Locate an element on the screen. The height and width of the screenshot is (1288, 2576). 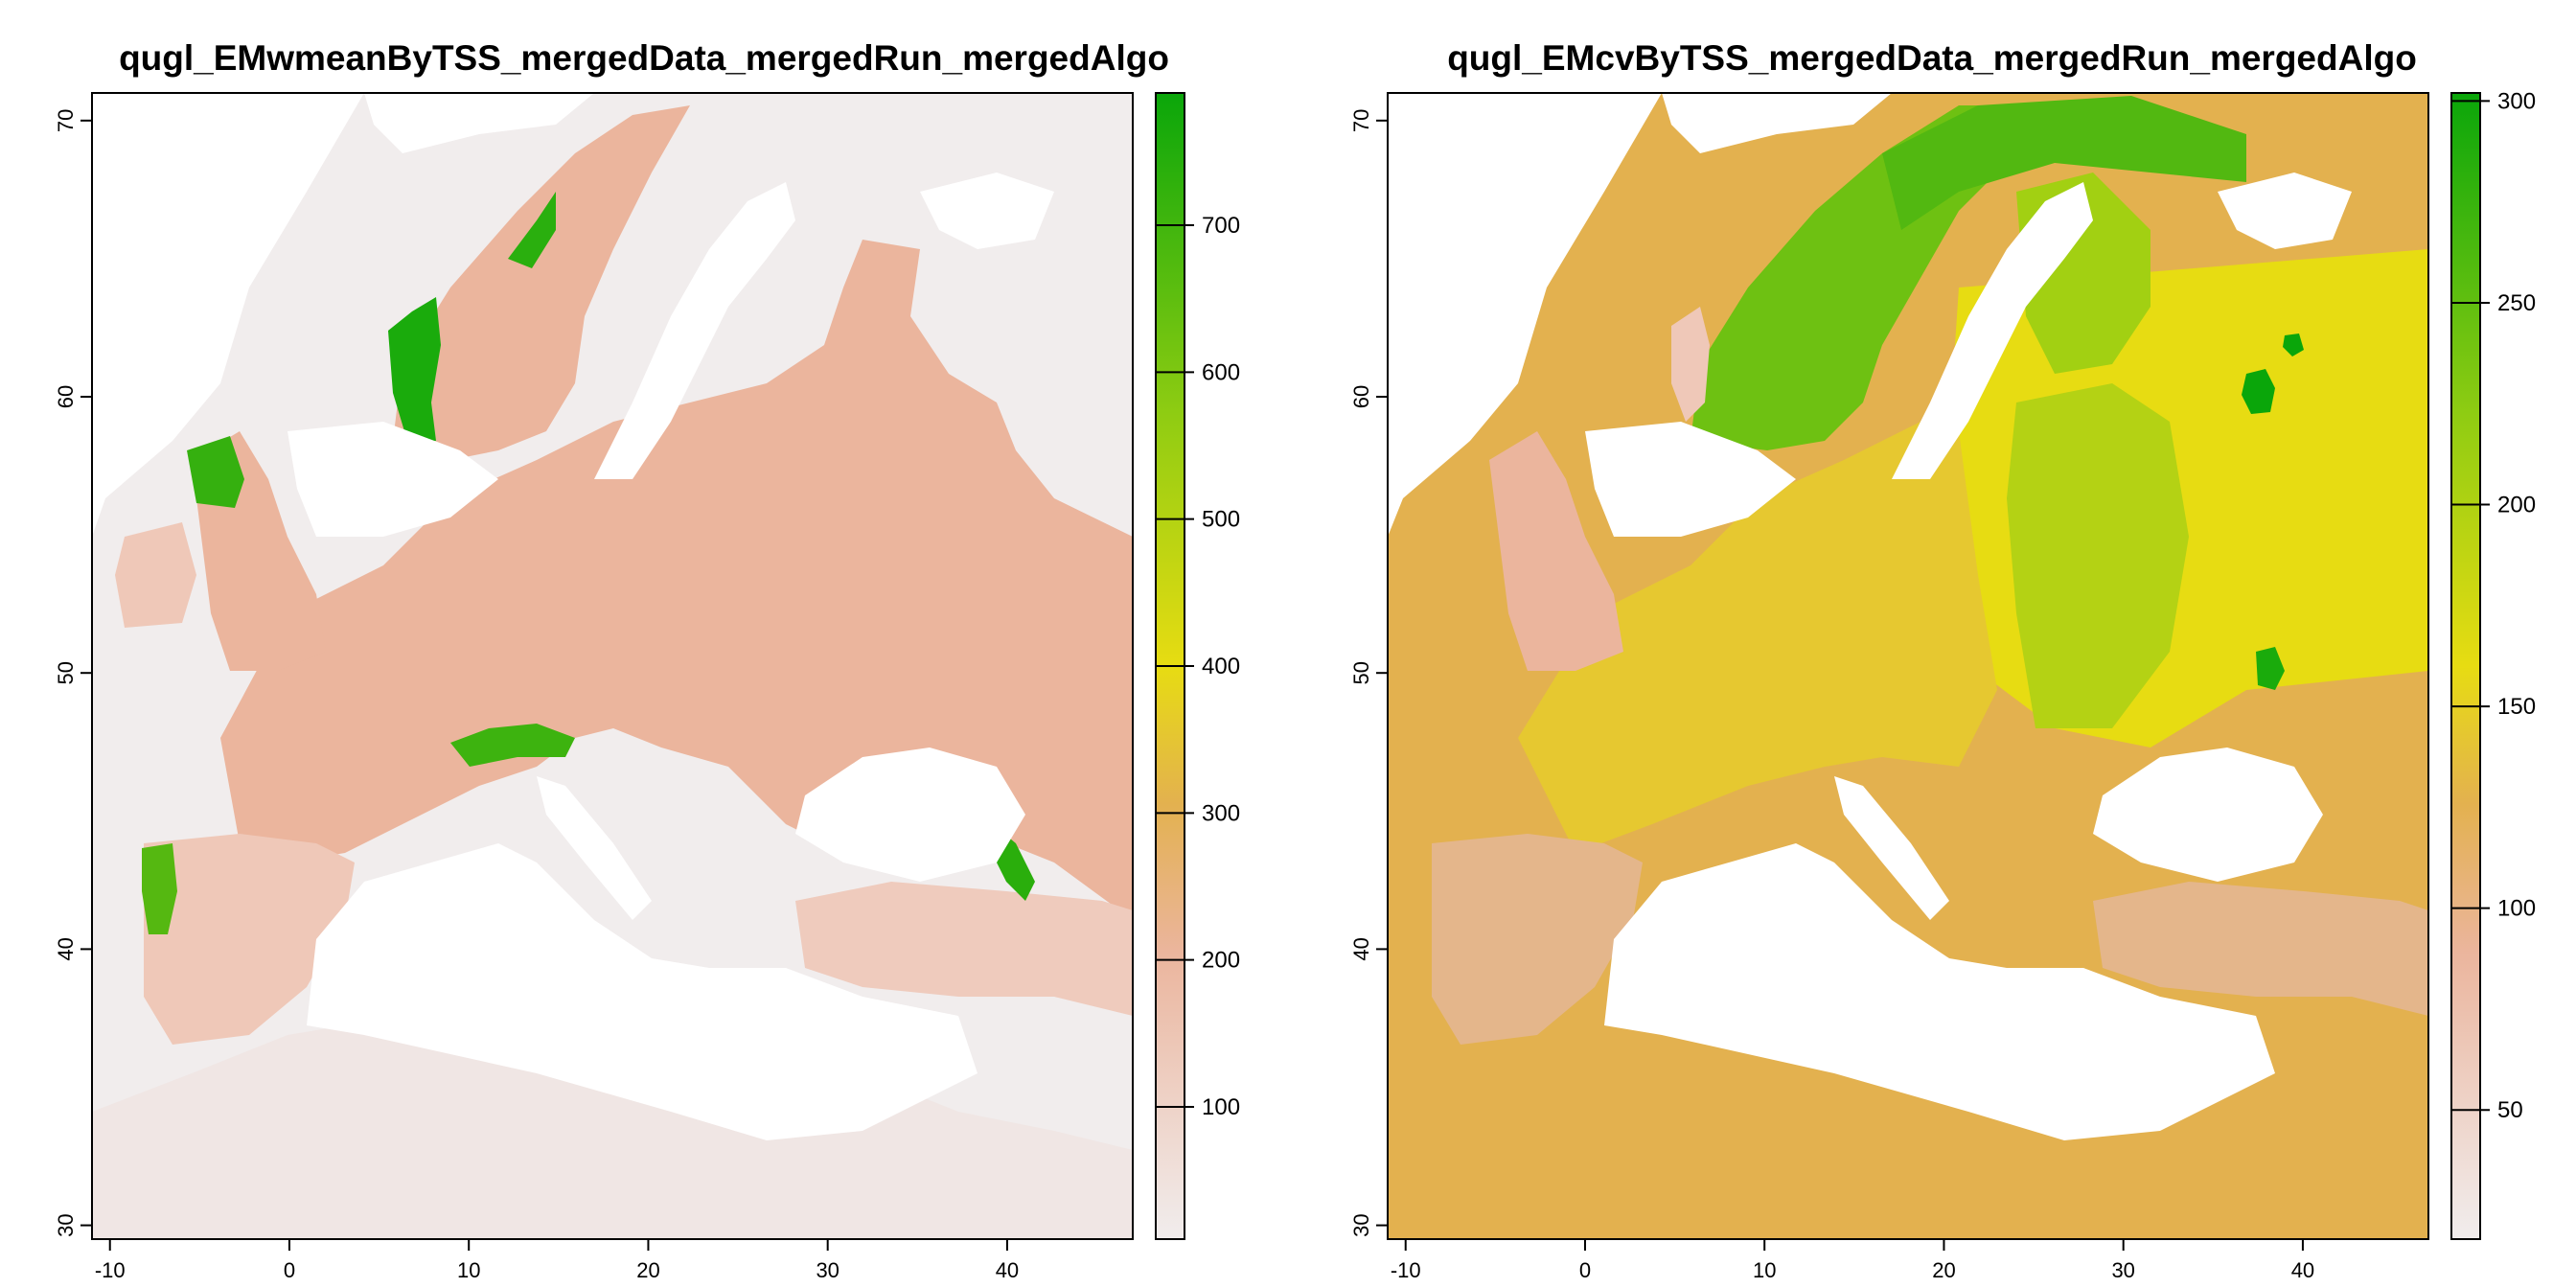
highlands-norway is located at coordinates (414, 369).